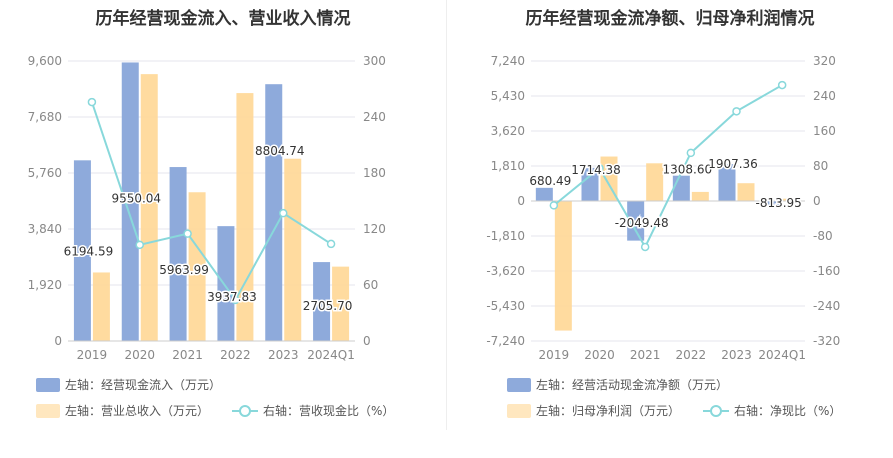 This screenshot has height=458, width=893. I want to click on bar-data-label: 680.49, so click(550, 181).